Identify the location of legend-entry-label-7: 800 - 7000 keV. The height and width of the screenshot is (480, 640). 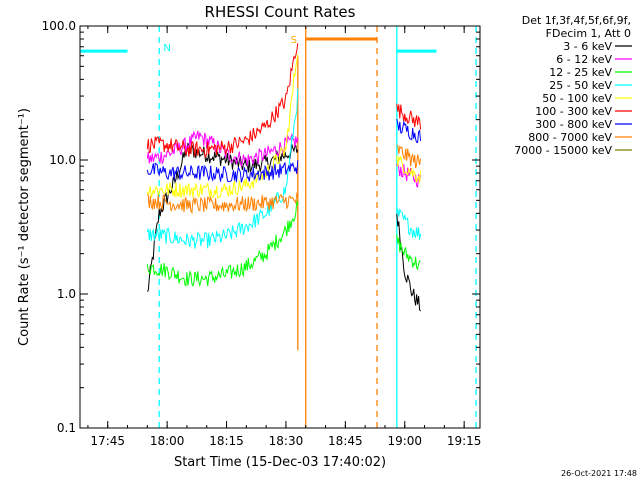
(570, 137).